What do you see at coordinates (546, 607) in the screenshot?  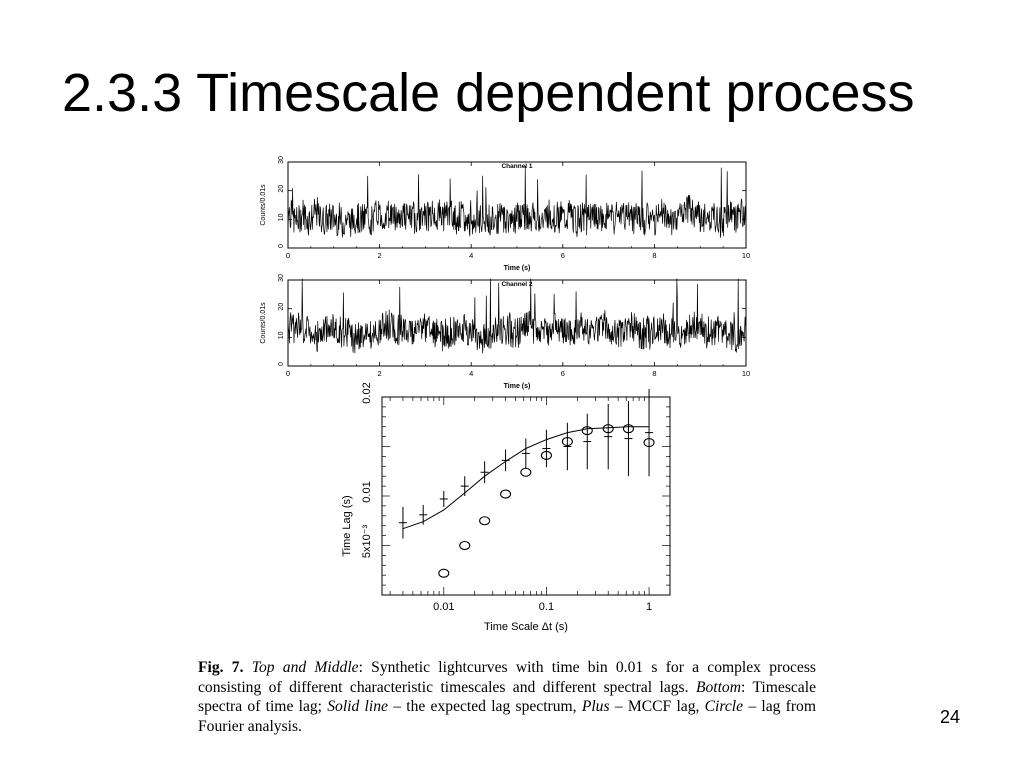 I see `x-tick-label: 0.1` at bounding box center [546, 607].